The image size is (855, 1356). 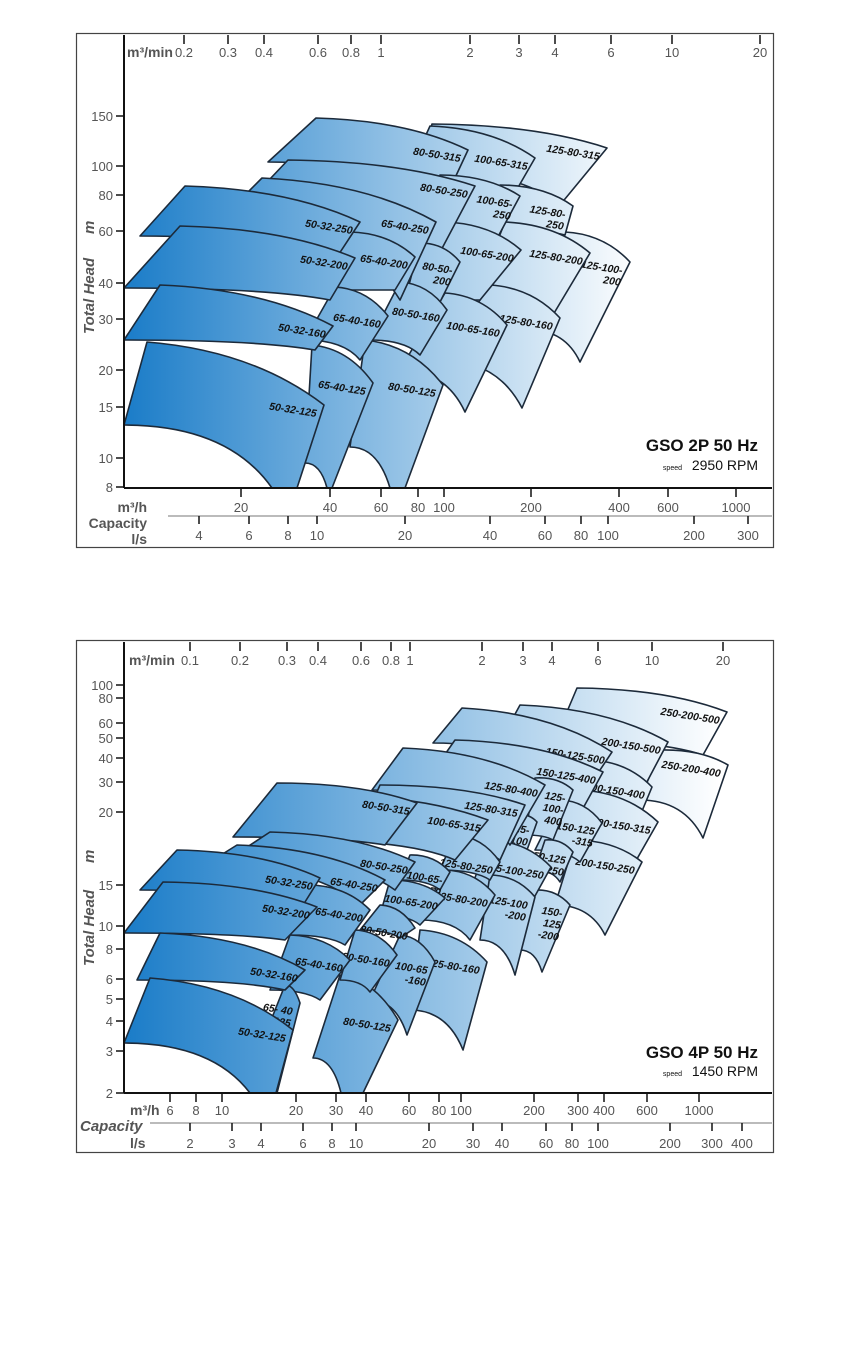 I want to click on region-label: 150-125-200, so click(x=550, y=924).